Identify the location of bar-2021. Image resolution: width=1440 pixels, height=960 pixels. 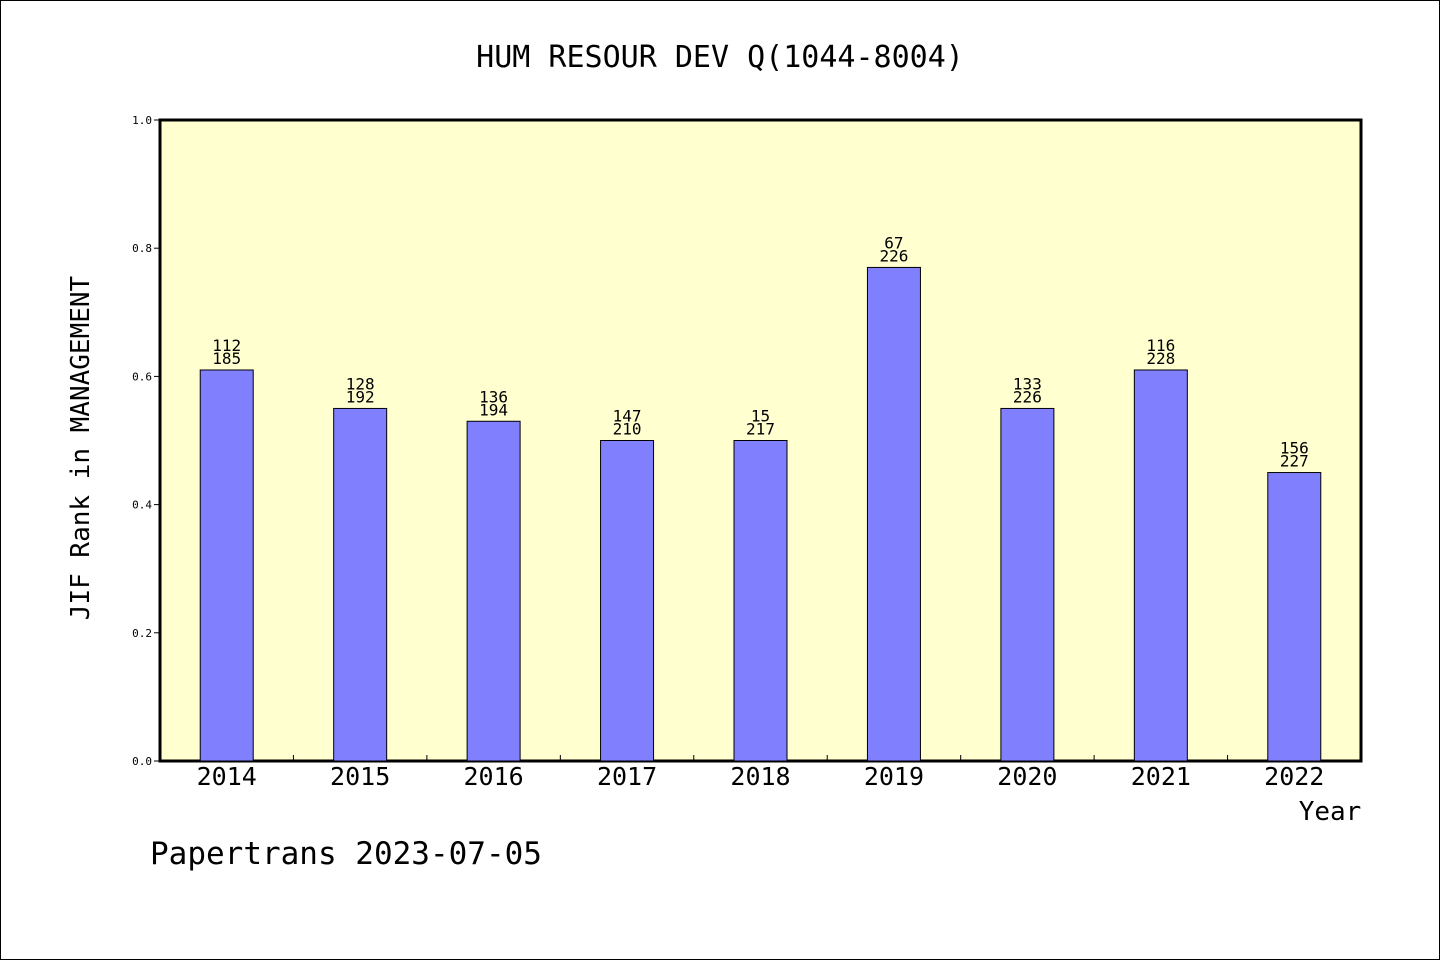
(1160, 565).